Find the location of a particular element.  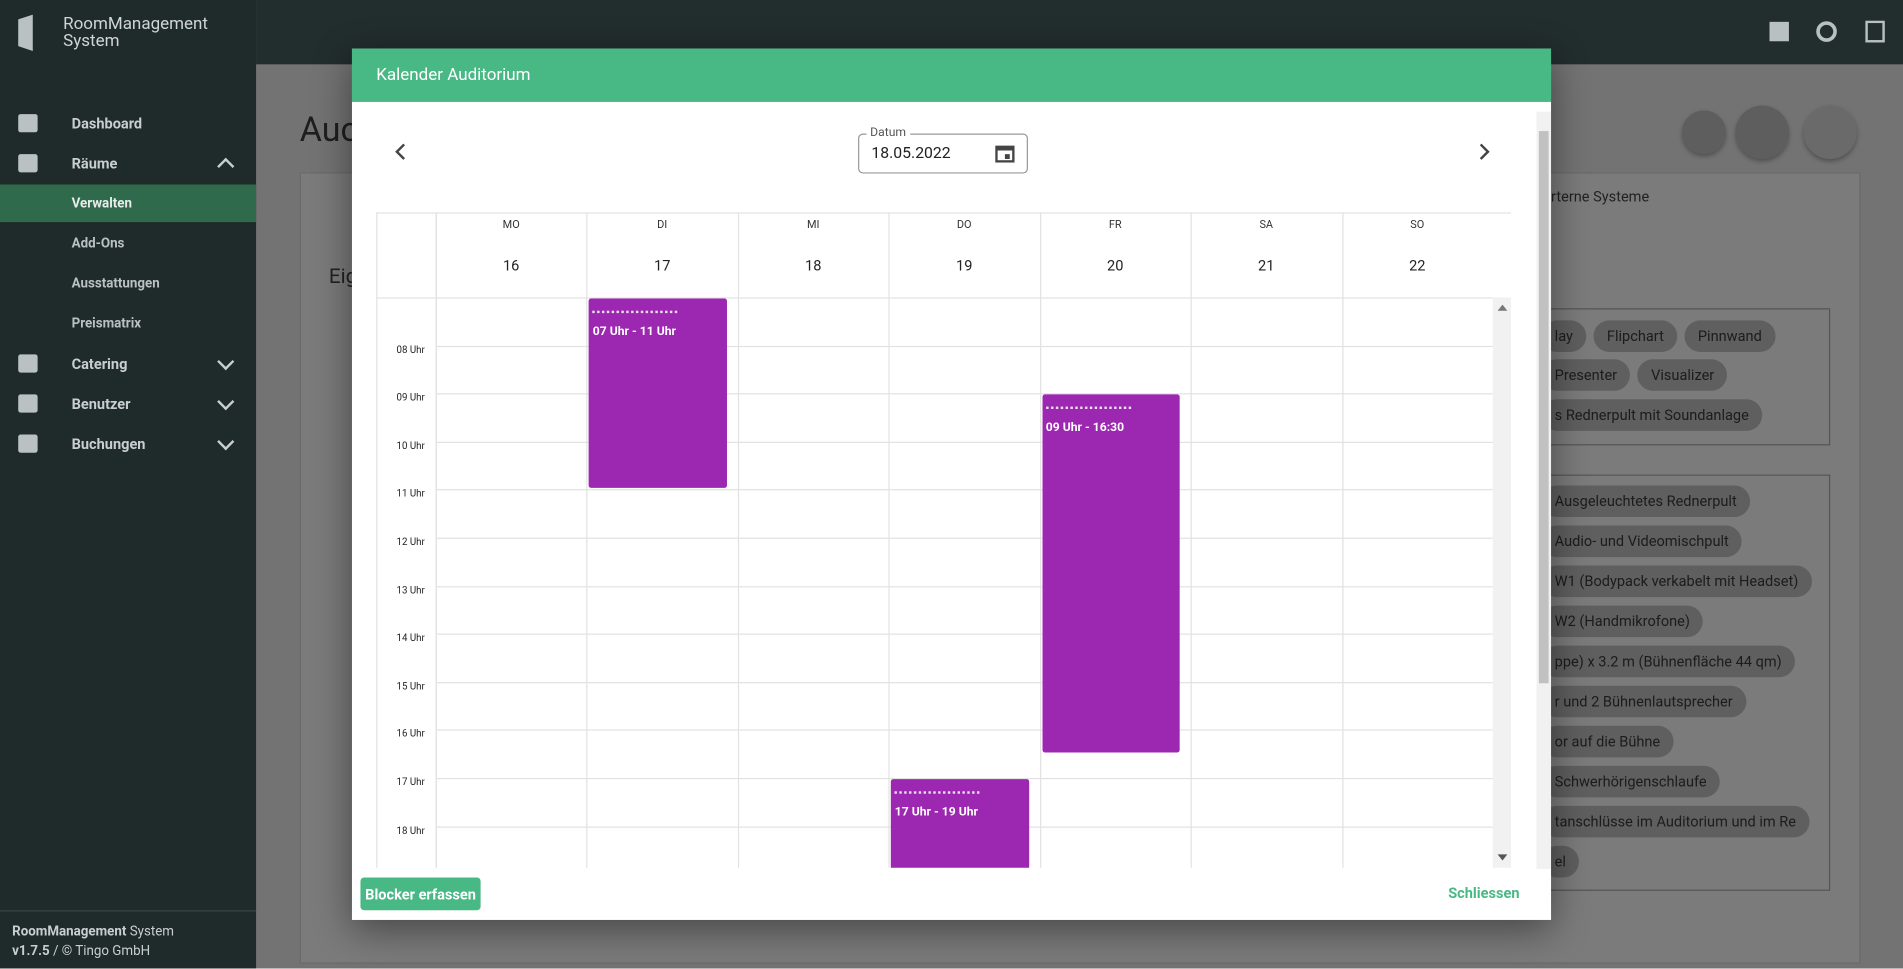

menu-item: Catering is located at coordinates (128, 364).